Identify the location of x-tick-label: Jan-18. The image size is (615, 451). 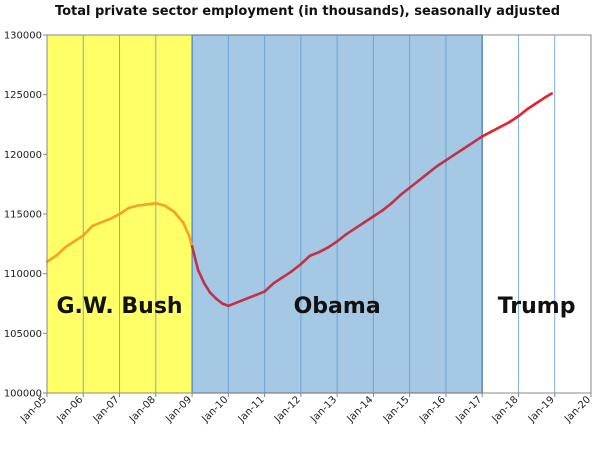
(505, 409).